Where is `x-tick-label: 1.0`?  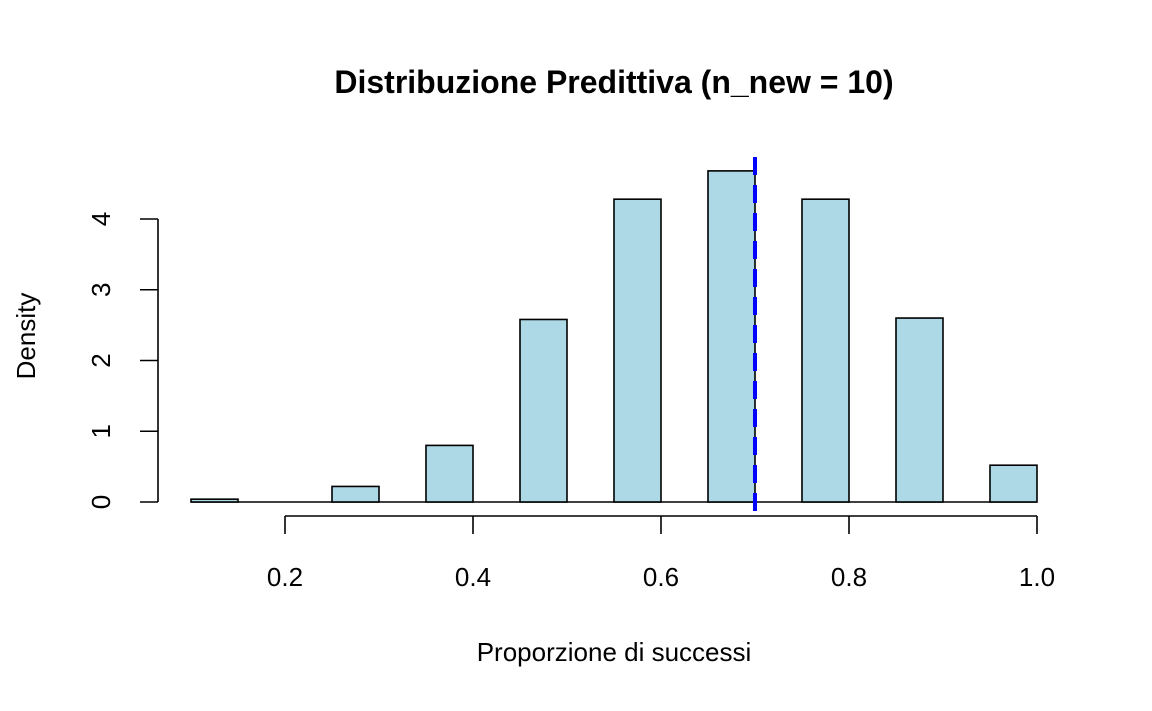 x-tick-label: 1.0 is located at coordinates (1037, 577).